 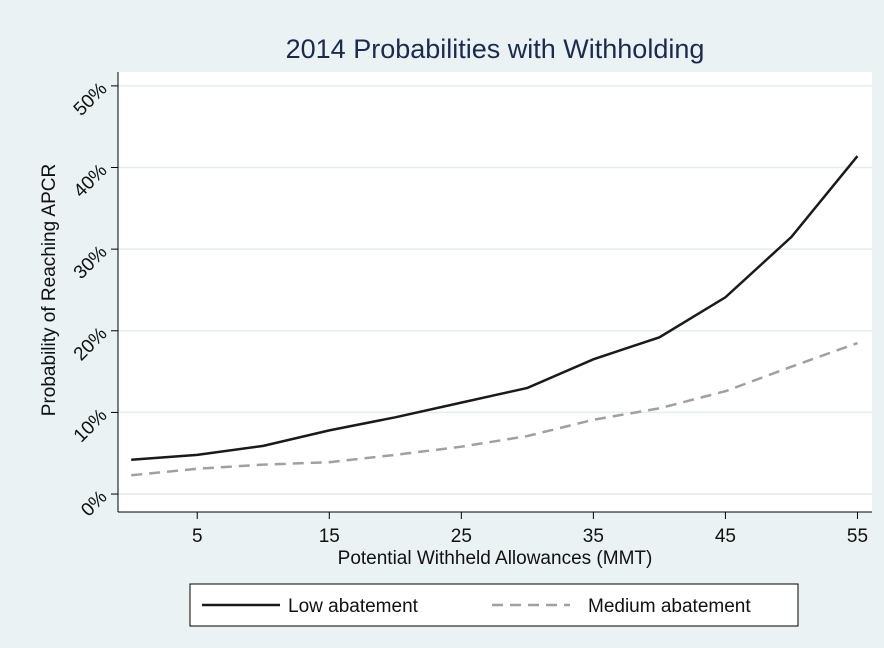 What do you see at coordinates (669, 606) in the screenshot?
I see `legend-label: Medium abatement` at bounding box center [669, 606].